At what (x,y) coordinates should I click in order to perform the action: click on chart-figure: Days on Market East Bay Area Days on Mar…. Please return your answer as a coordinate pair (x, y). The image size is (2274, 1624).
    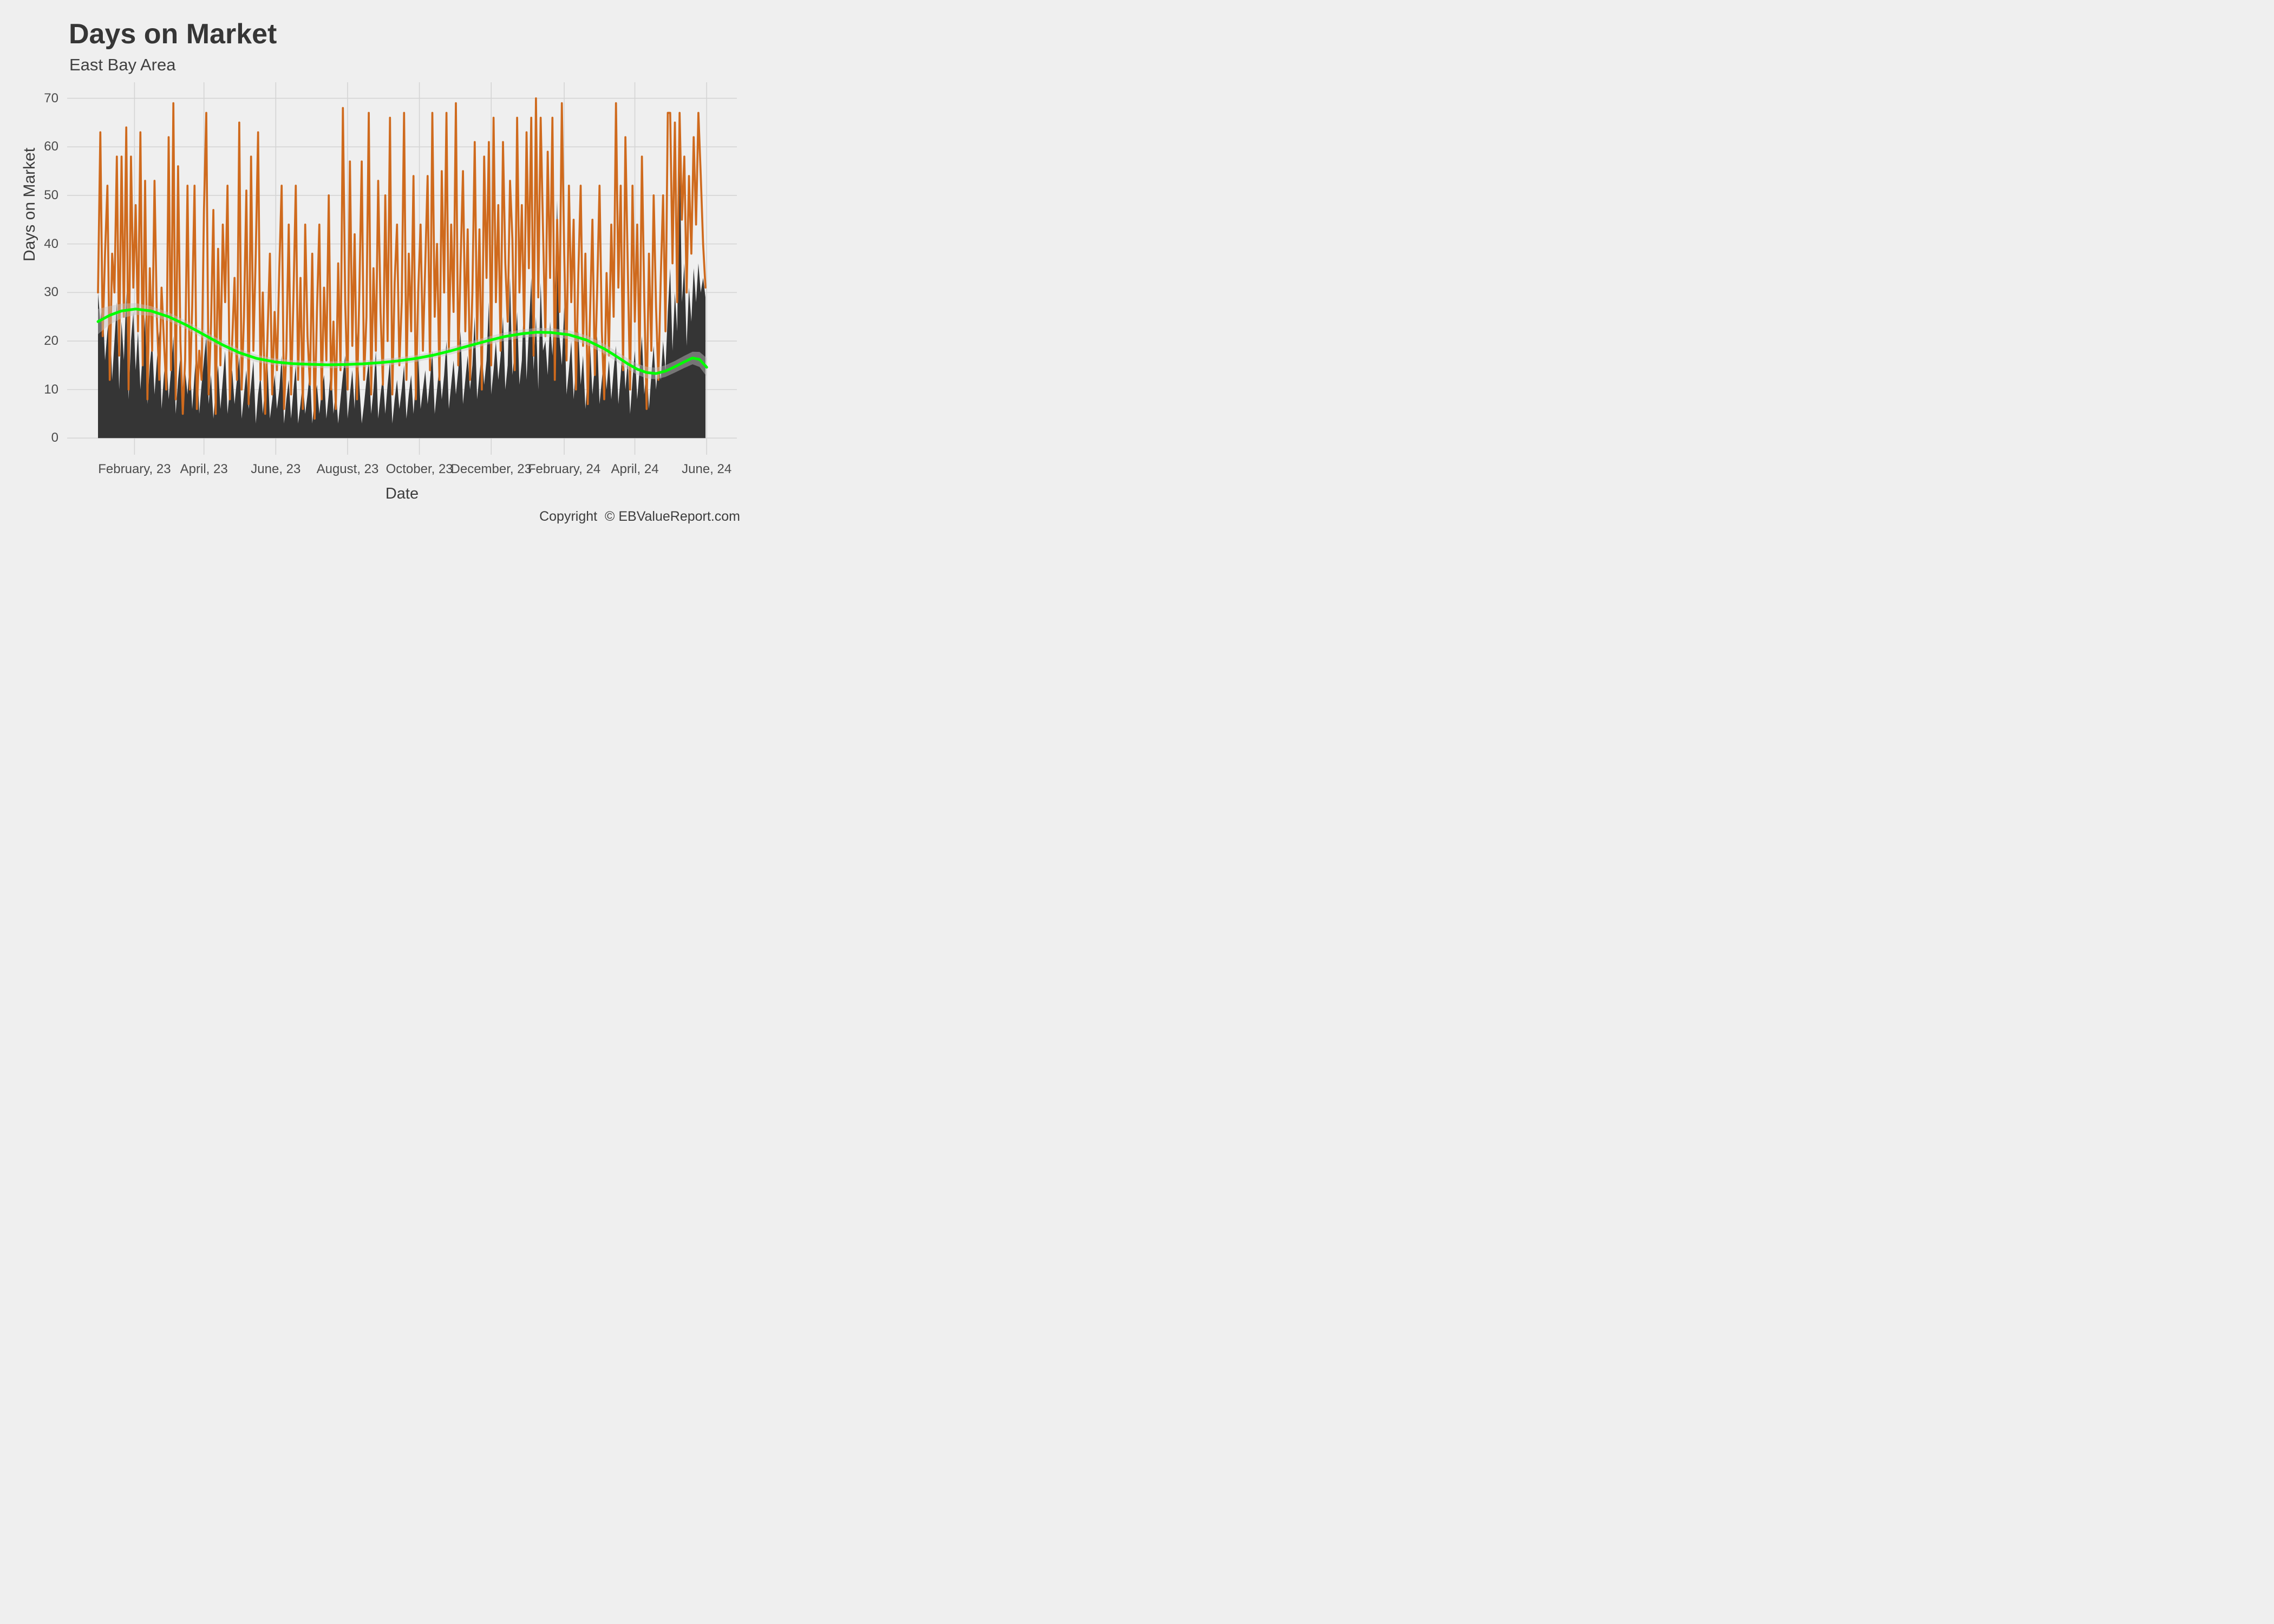
    Looking at the image, I should click on (379, 270).